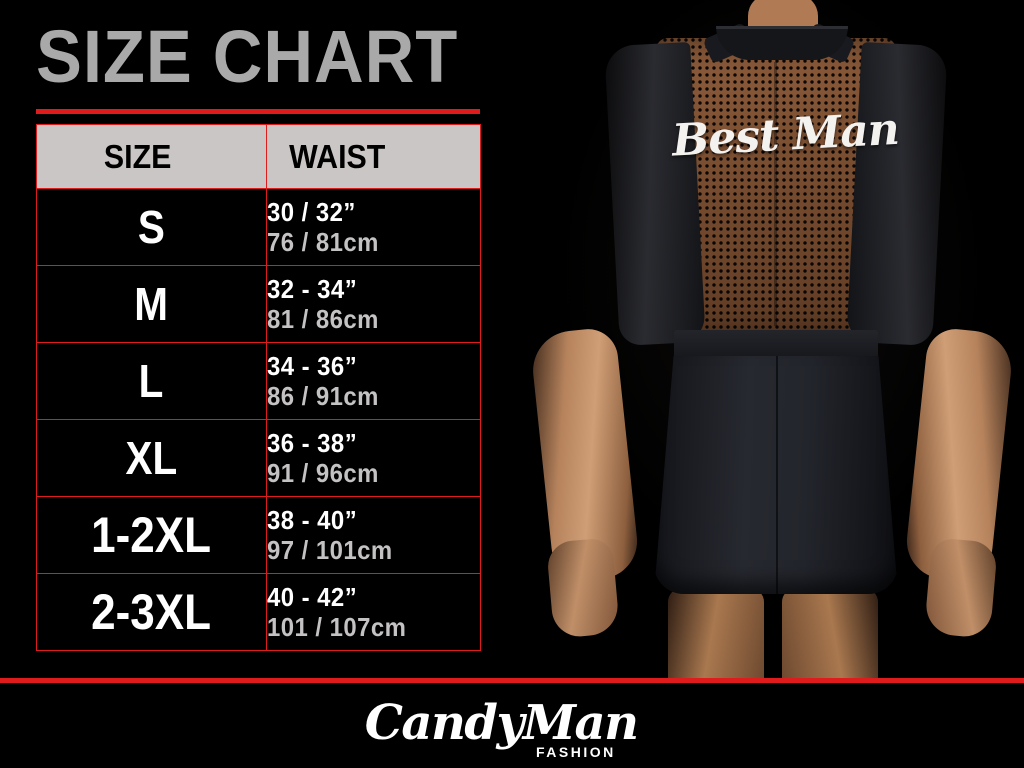  I want to click on model-right-leg, so click(830, 633).